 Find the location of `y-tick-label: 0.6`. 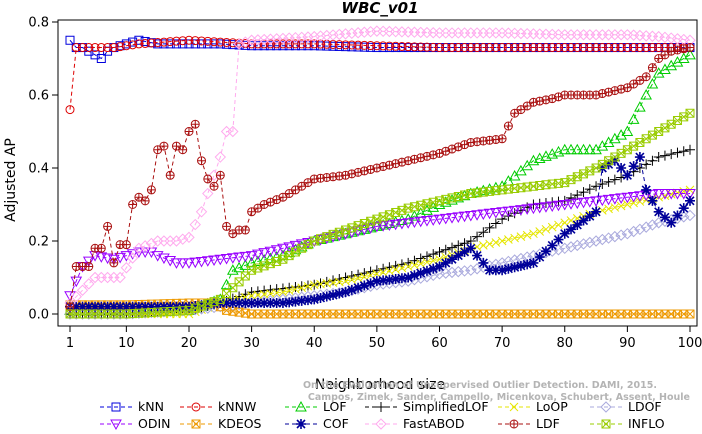

y-tick-label: 0.6 is located at coordinates (38, 96).